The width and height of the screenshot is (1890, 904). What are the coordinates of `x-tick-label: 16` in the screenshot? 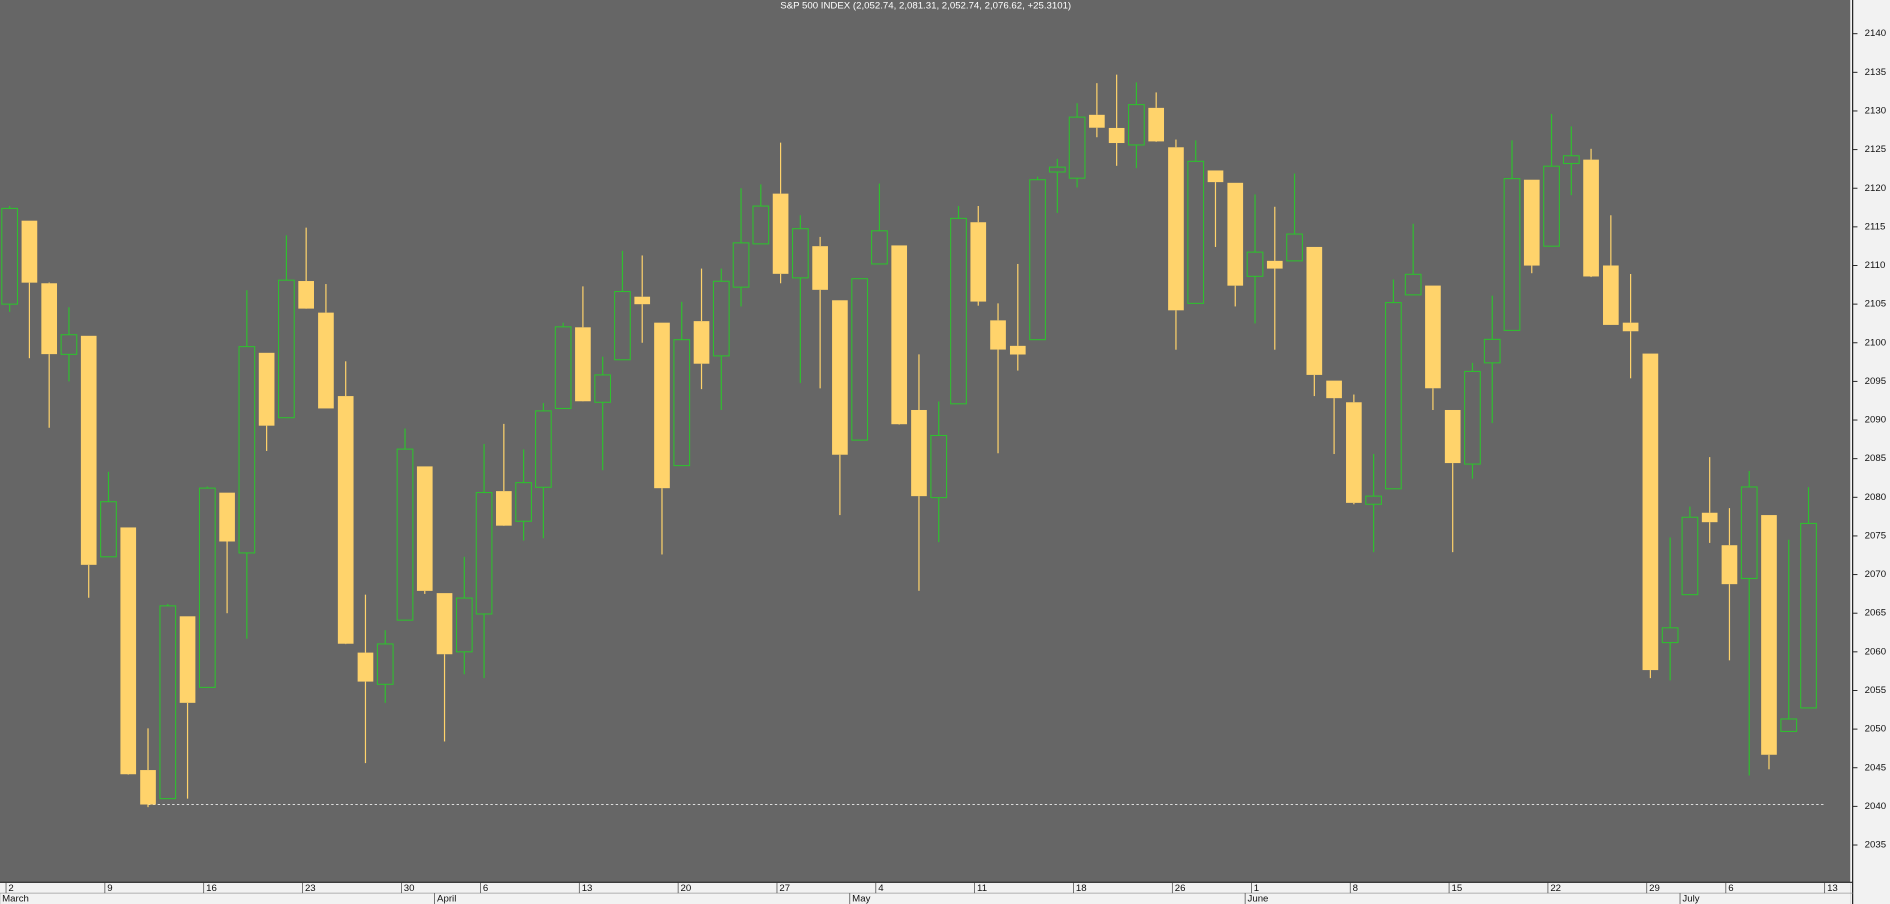 It's located at (211, 888).